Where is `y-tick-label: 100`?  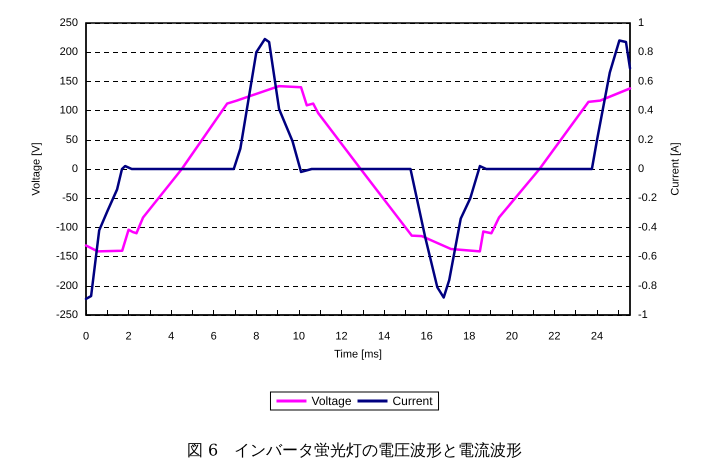 y-tick-label: 100 is located at coordinates (69, 110).